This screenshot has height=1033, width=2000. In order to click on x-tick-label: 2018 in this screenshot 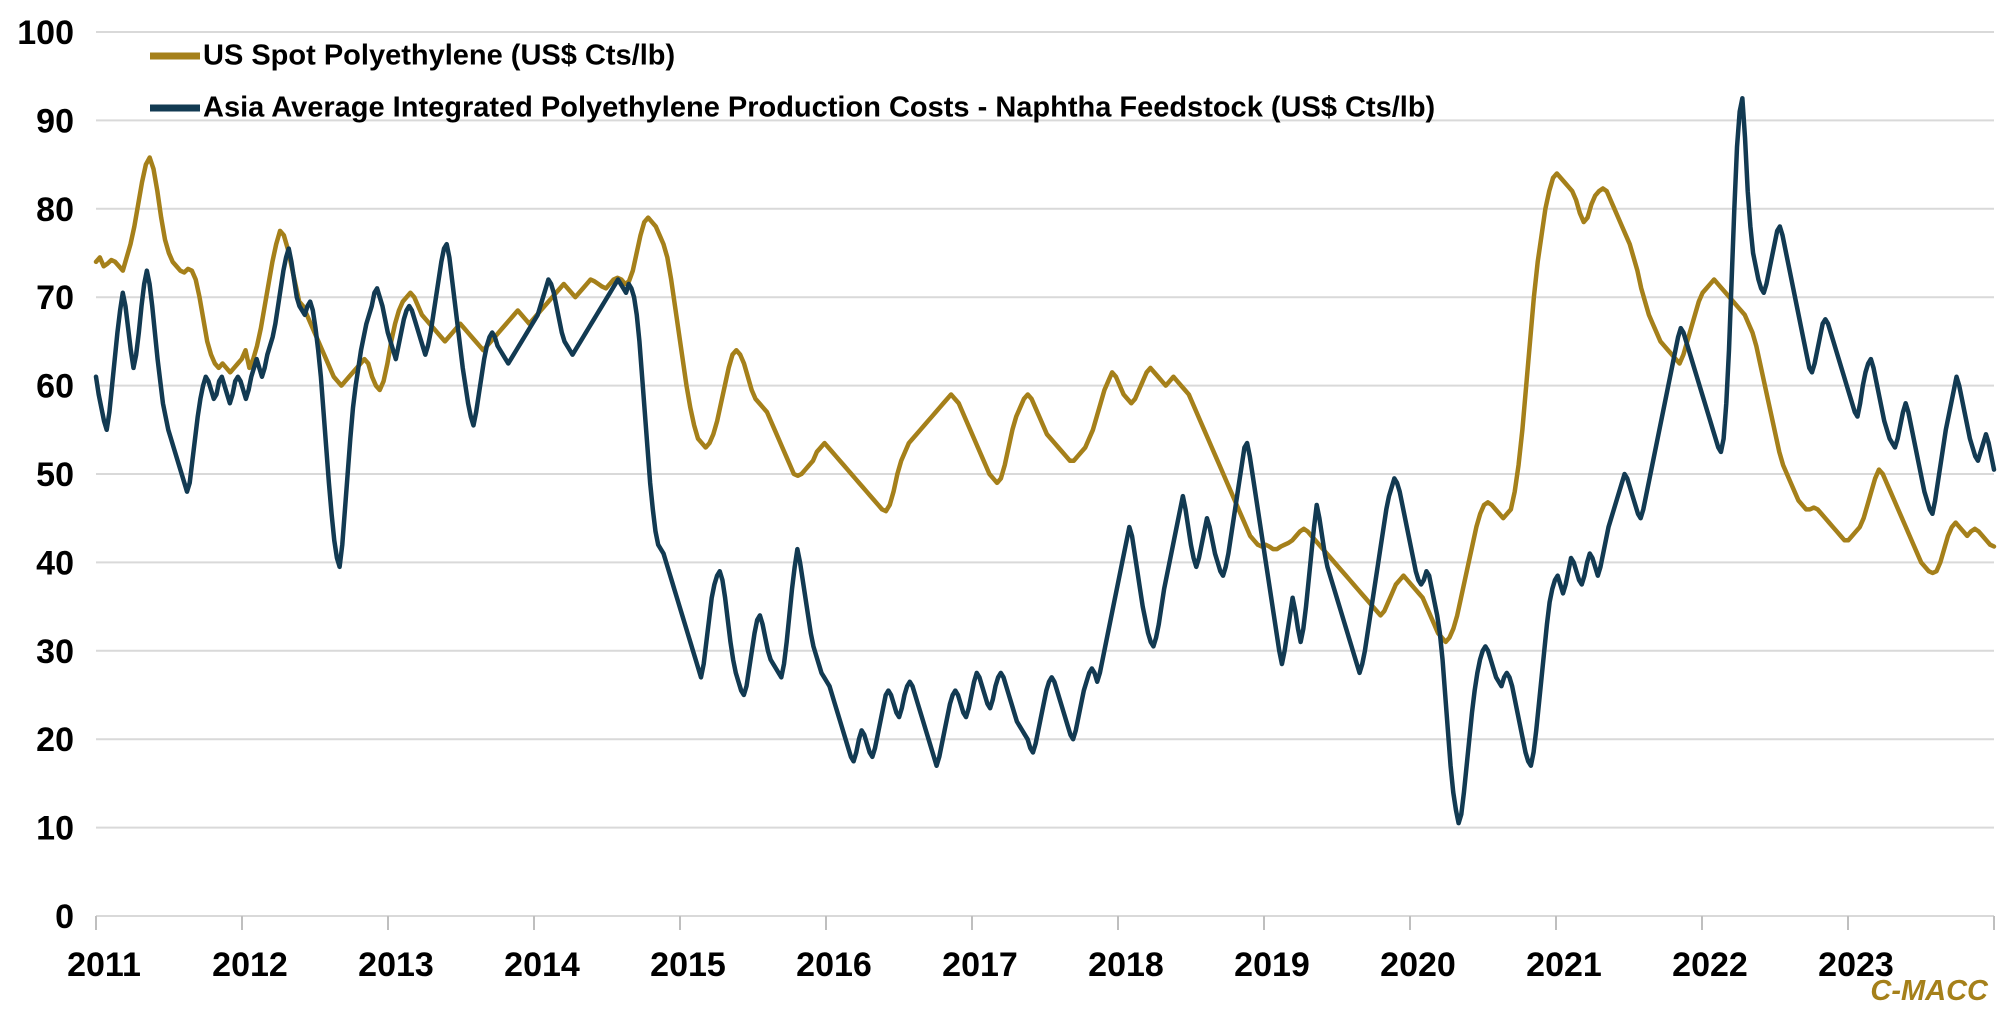, I will do `click(1126, 965)`.